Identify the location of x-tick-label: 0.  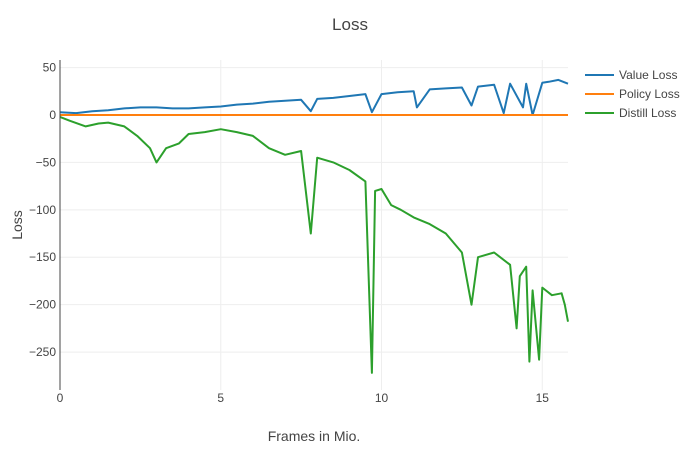
(60, 398).